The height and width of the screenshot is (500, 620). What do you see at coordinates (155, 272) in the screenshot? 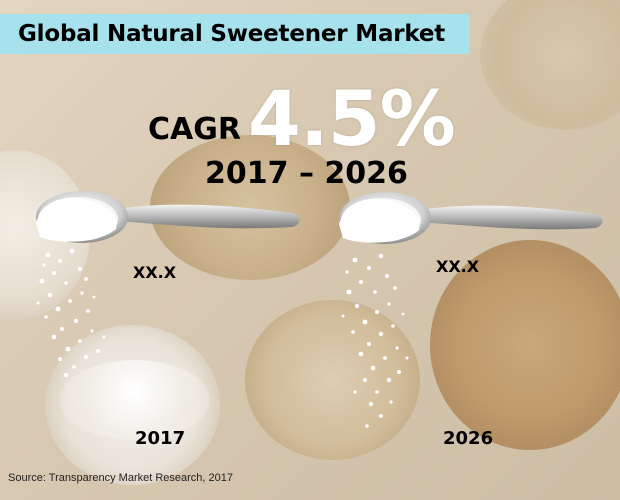
I see `value-label-2017: XX.X` at bounding box center [155, 272].